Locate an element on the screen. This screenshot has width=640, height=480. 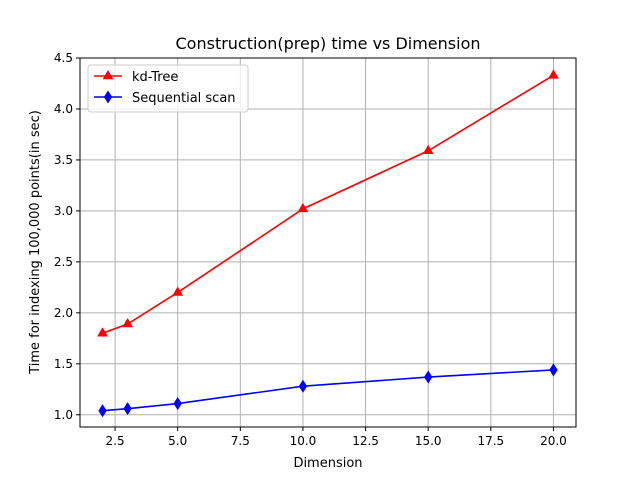
legend-kd-tree-marker is located at coordinates (108, 75).